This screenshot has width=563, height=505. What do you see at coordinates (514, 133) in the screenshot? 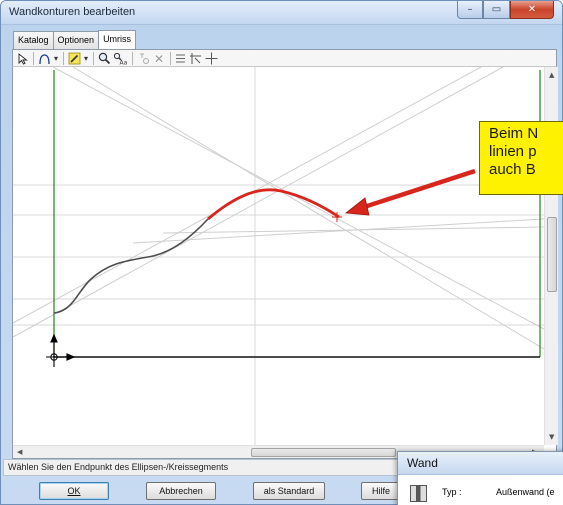
I see `callout-line: Beim N` at bounding box center [514, 133].